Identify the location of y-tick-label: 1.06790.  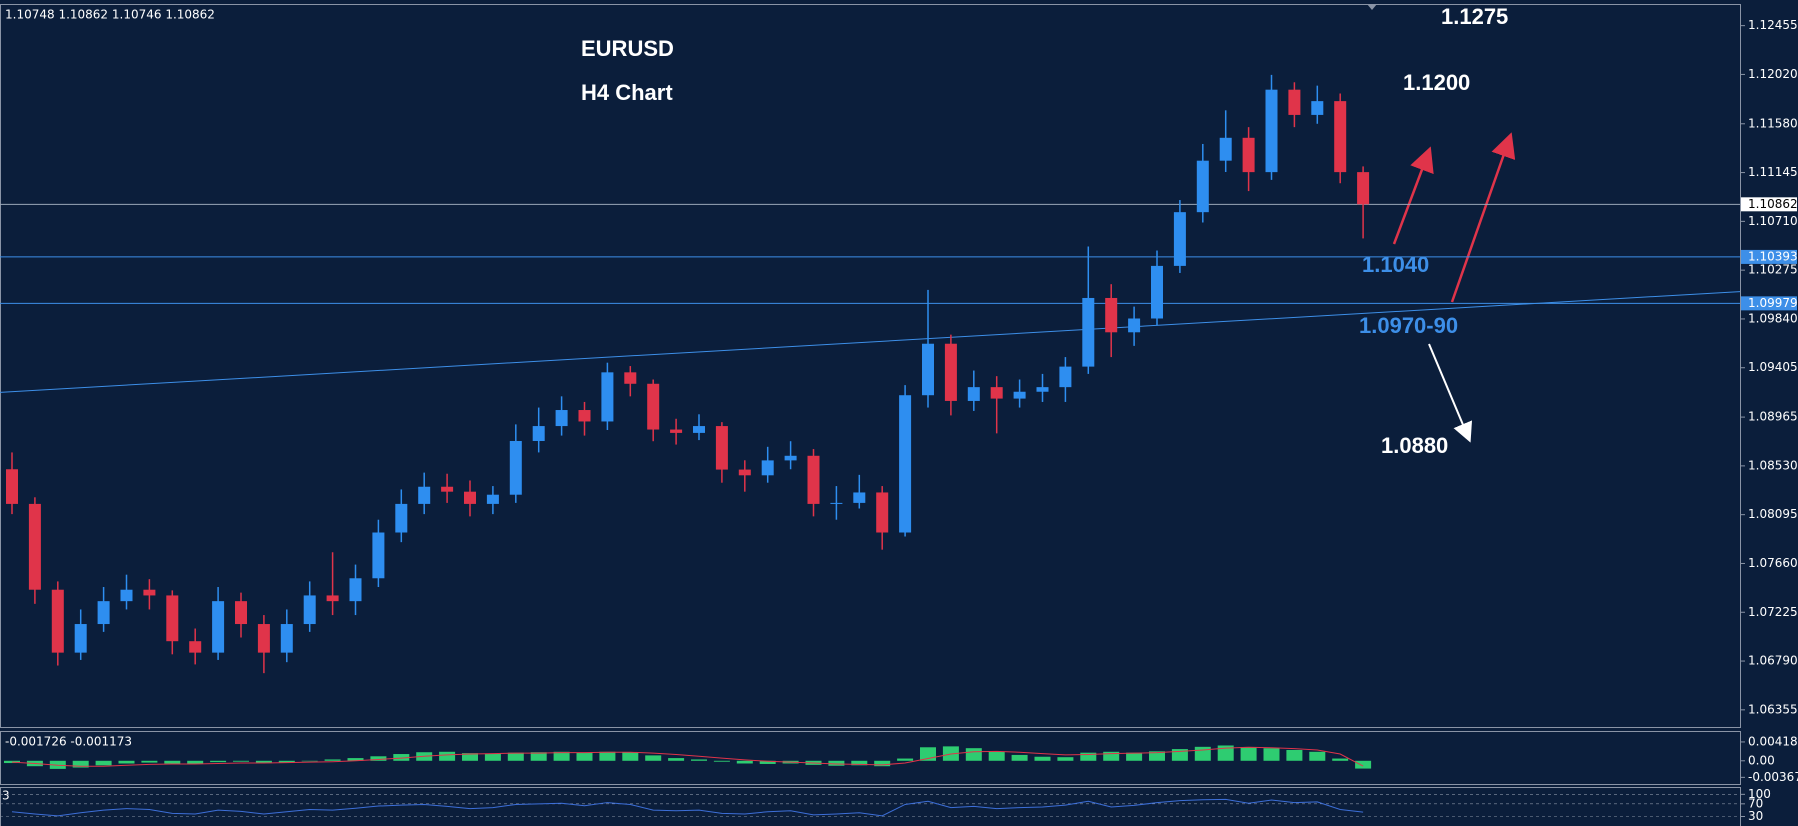
(1773, 661).